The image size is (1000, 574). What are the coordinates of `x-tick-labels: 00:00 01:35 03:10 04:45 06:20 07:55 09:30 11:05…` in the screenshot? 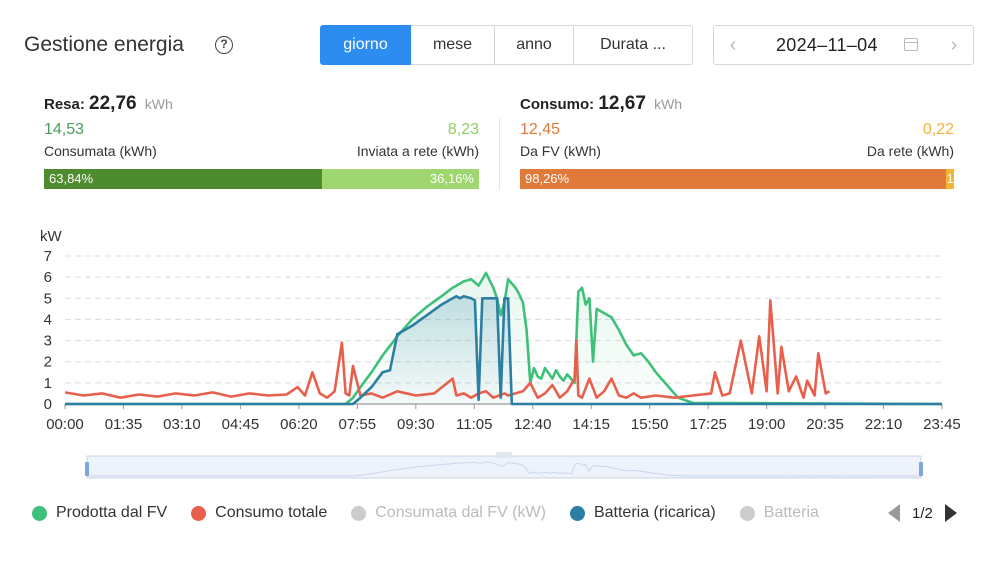 It's located at (503, 424).